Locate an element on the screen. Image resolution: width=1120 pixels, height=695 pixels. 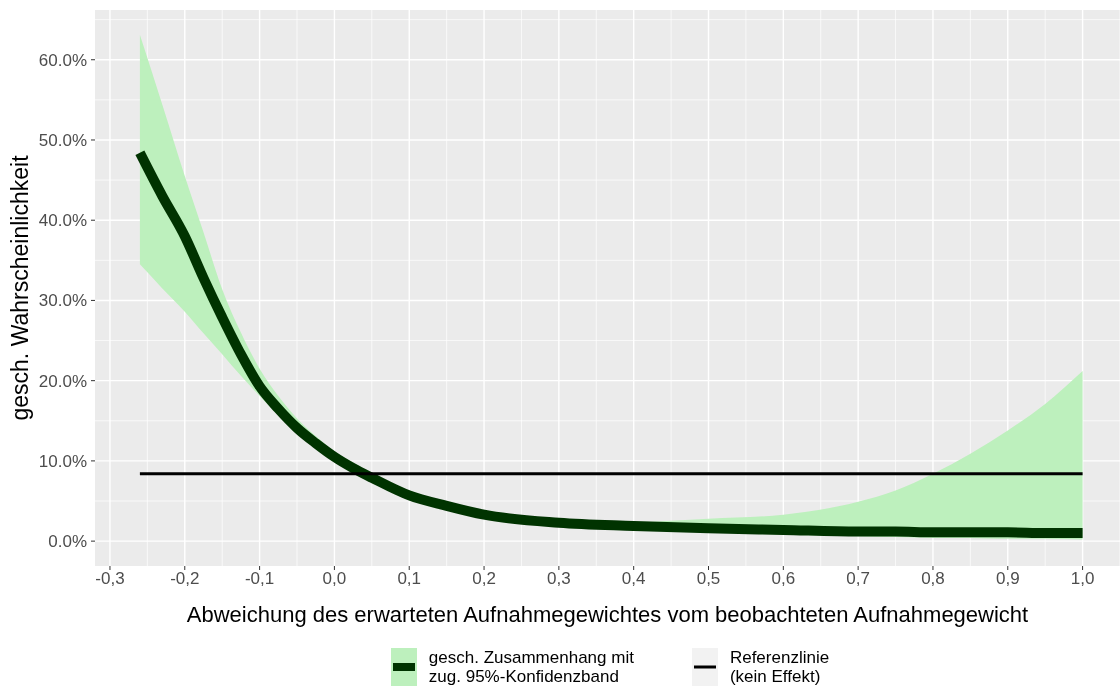
x-tick-label: -0,1 is located at coordinates (259, 579).